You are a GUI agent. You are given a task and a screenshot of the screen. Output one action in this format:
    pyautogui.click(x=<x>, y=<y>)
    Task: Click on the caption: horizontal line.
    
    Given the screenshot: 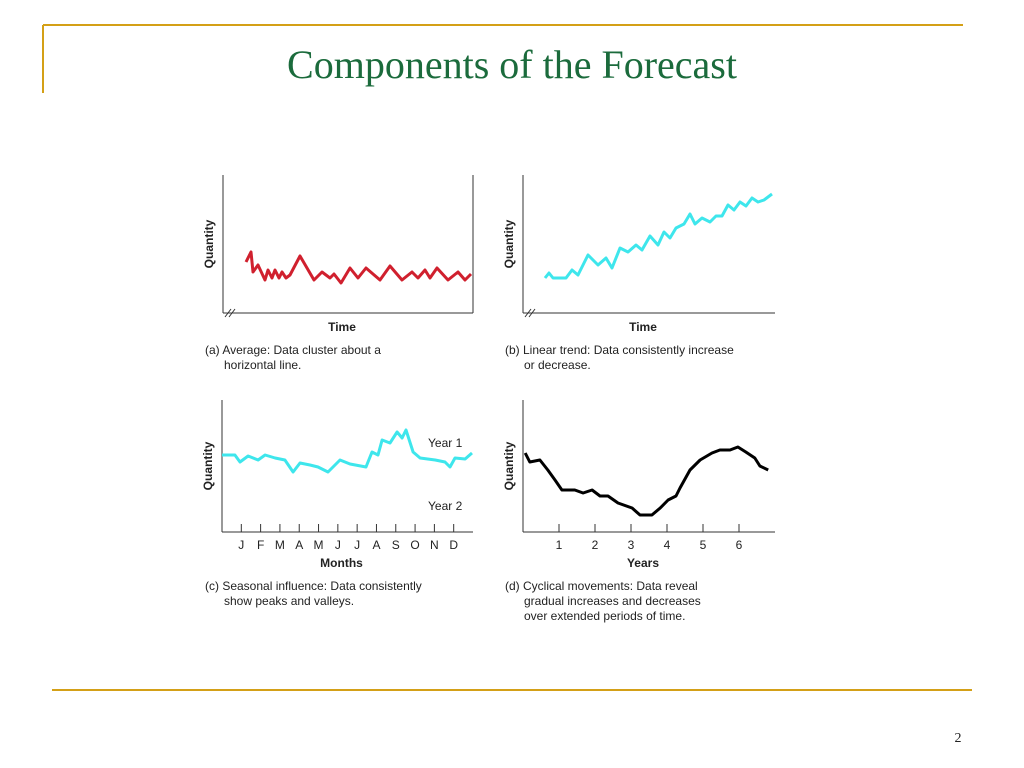 What is the action you would take?
    pyautogui.click(x=262, y=365)
    